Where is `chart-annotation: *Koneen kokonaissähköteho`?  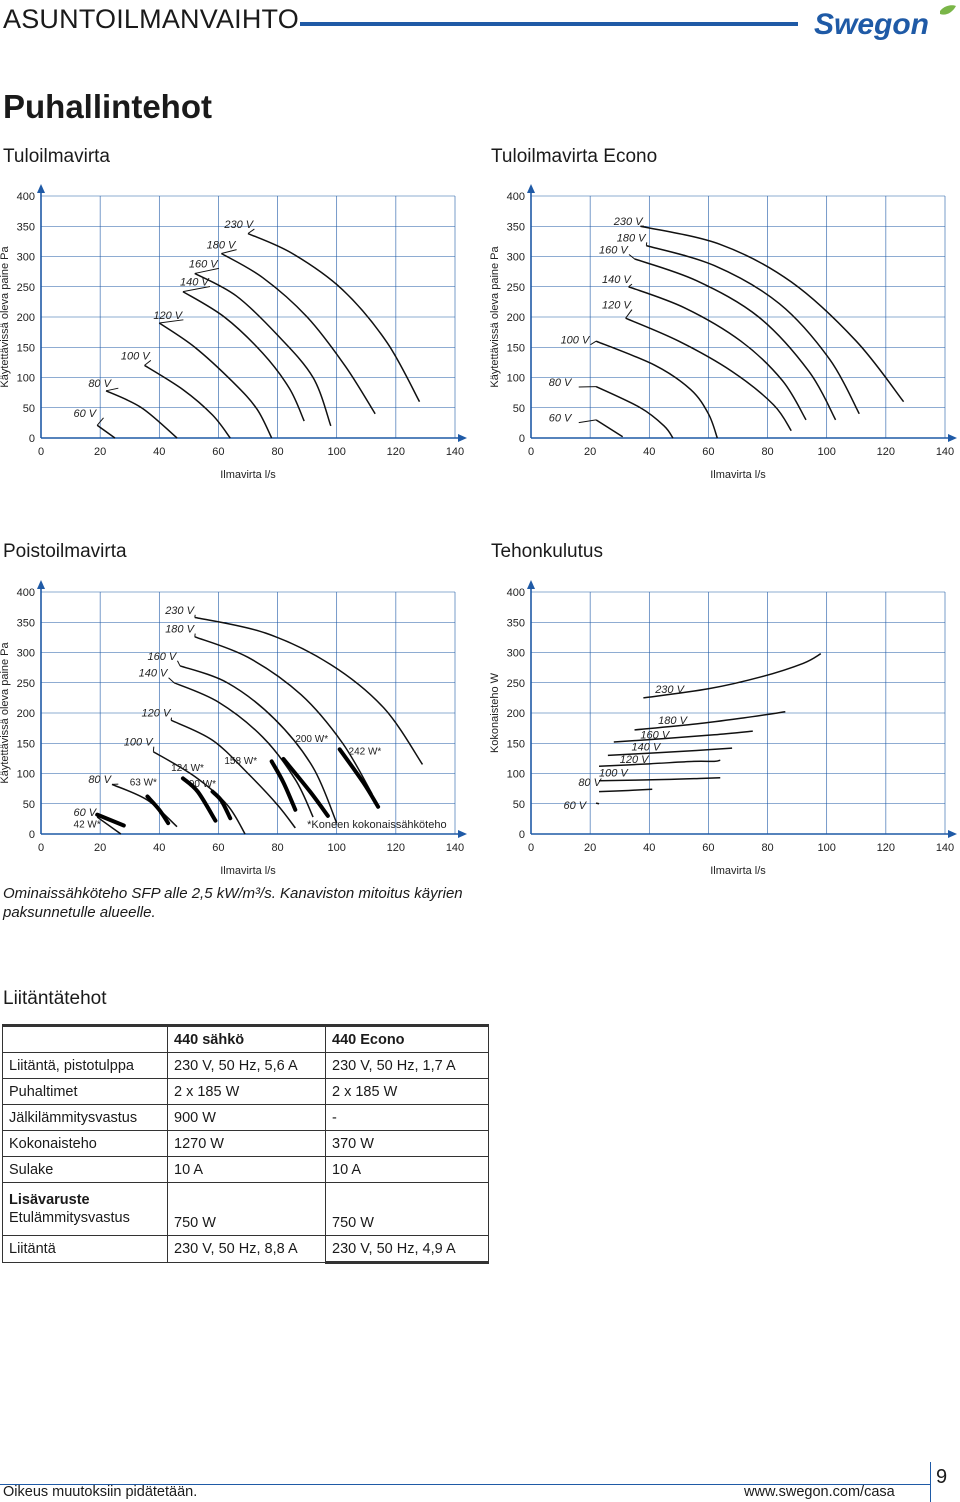 chart-annotation: *Koneen kokonaissähköteho is located at coordinates (376, 825).